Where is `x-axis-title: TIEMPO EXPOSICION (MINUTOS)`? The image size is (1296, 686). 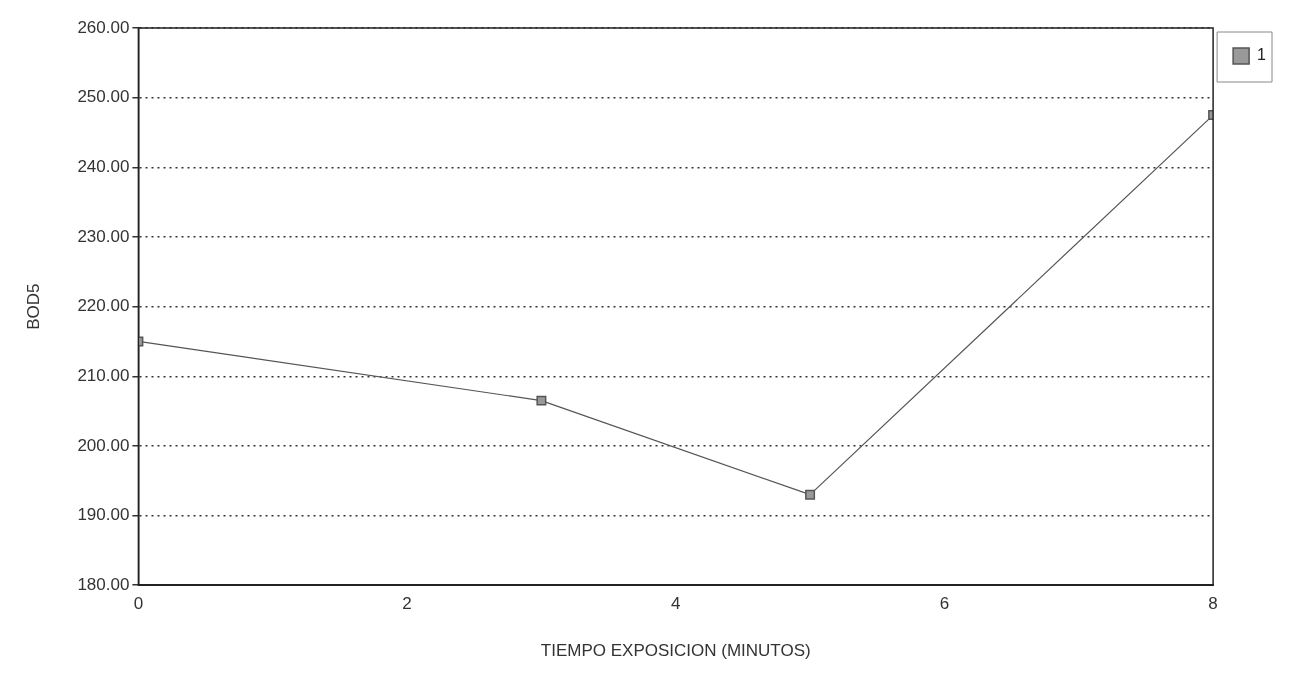
x-axis-title: TIEMPO EXPOSICION (MINUTOS) is located at coordinates (675, 651).